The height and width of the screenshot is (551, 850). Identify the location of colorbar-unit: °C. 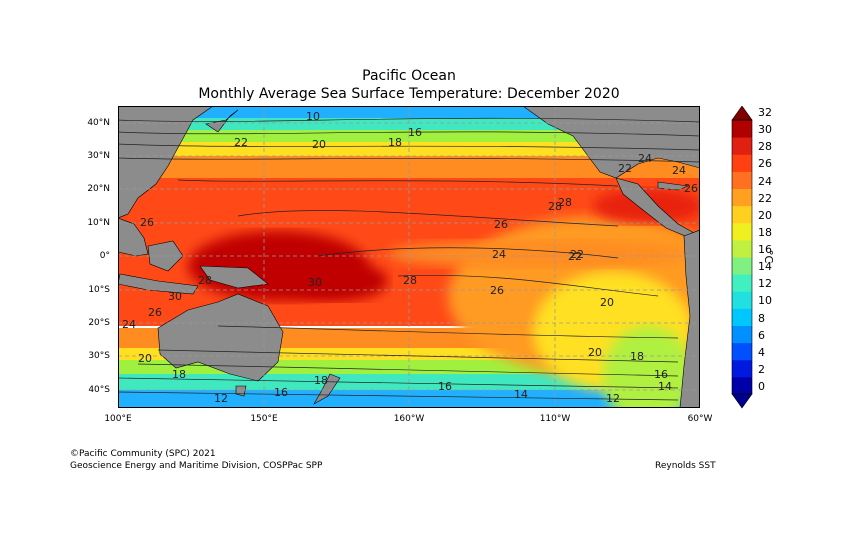
(768, 257).